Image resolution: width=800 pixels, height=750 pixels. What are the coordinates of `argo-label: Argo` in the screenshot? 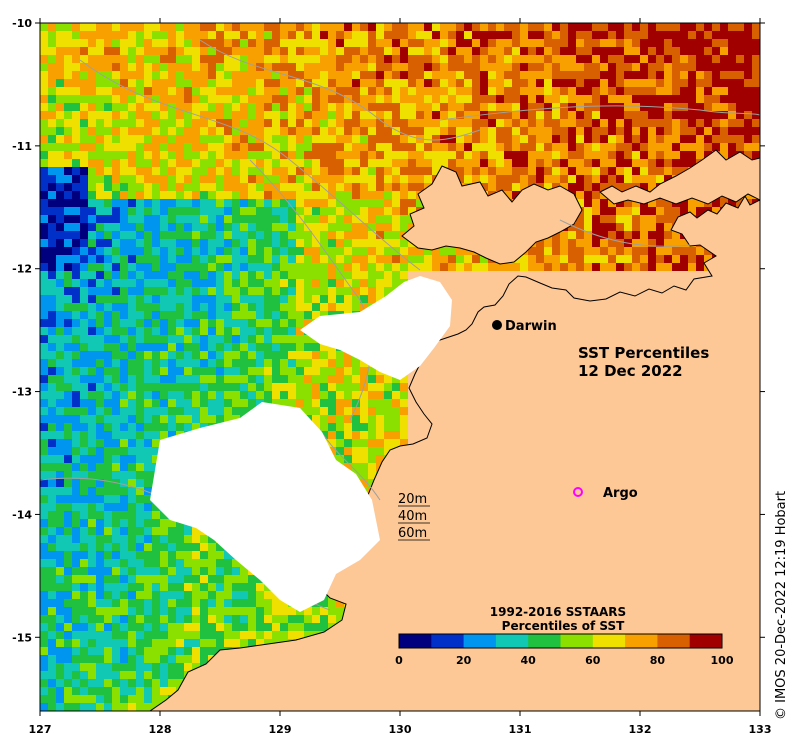 It's located at (620, 493).